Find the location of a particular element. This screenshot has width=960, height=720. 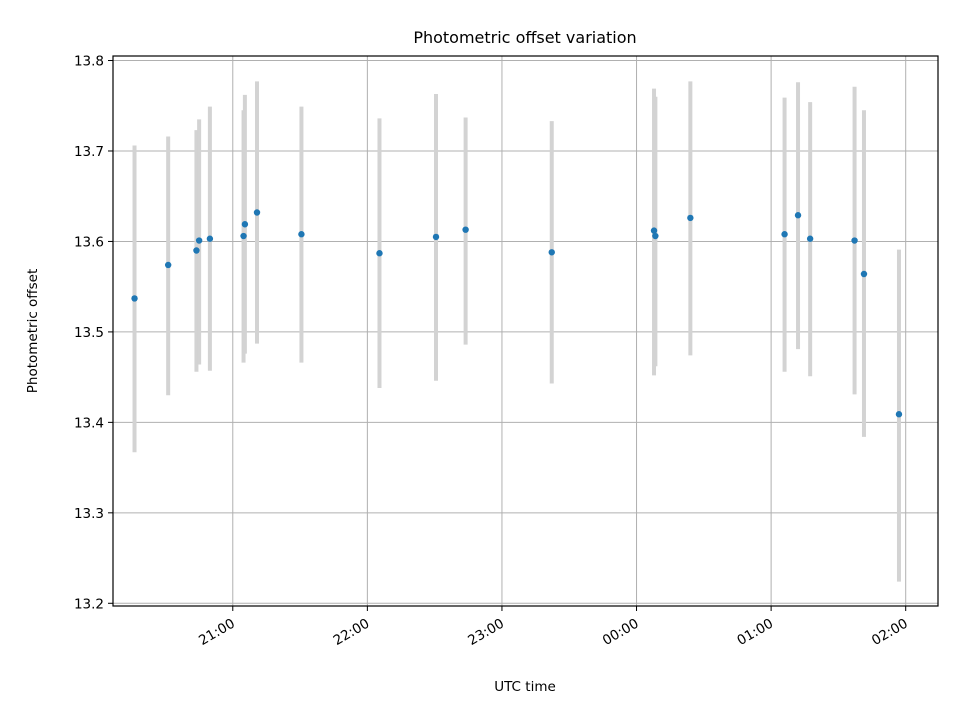

y-tick-label: 13.6 is located at coordinates (89, 242).